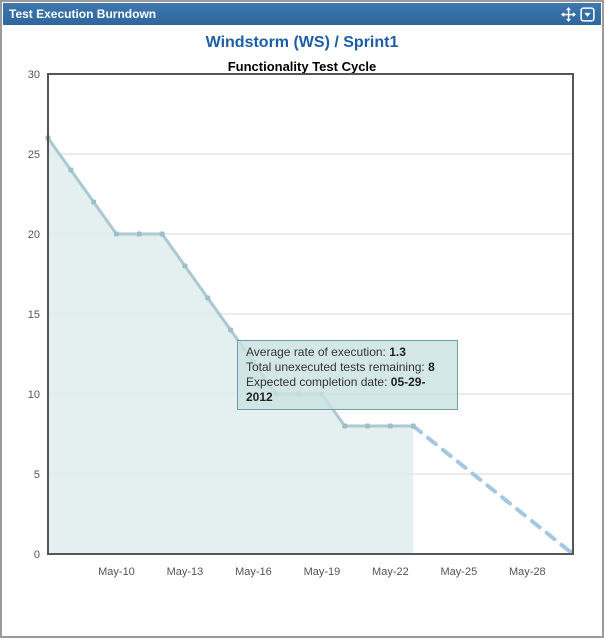 Image resolution: width=604 pixels, height=638 pixels. Describe the element at coordinates (34, 315) in the screenshot. I see `y-tick-label: 15` at that location.